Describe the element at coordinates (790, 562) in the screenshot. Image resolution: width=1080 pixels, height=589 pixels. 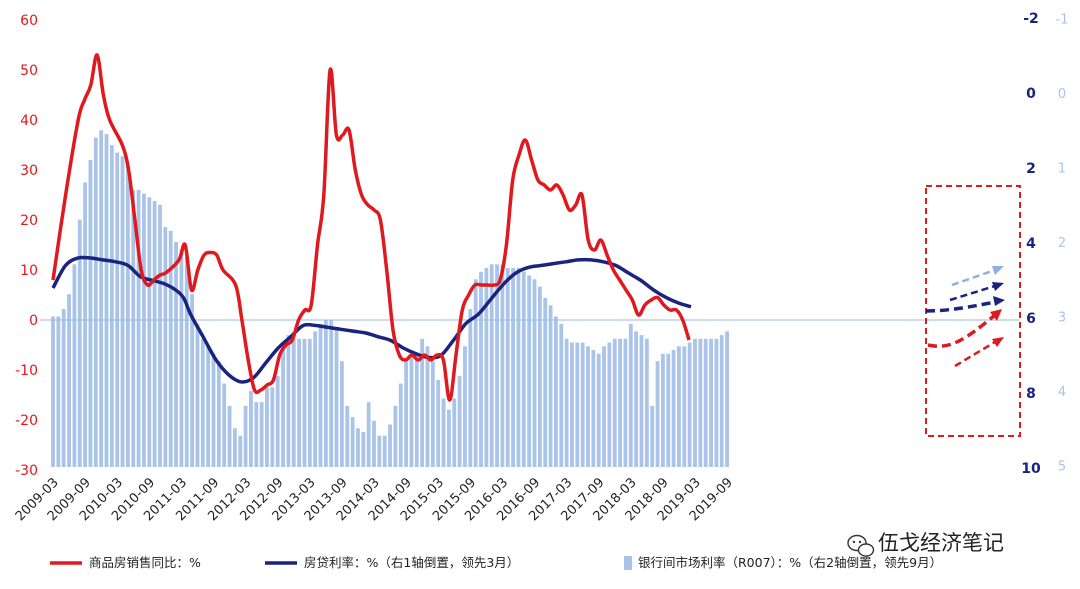
I see `legend-r007-label: 银行间市场利率（R007）：%（右2轴倒置，领先9月）` at that location.